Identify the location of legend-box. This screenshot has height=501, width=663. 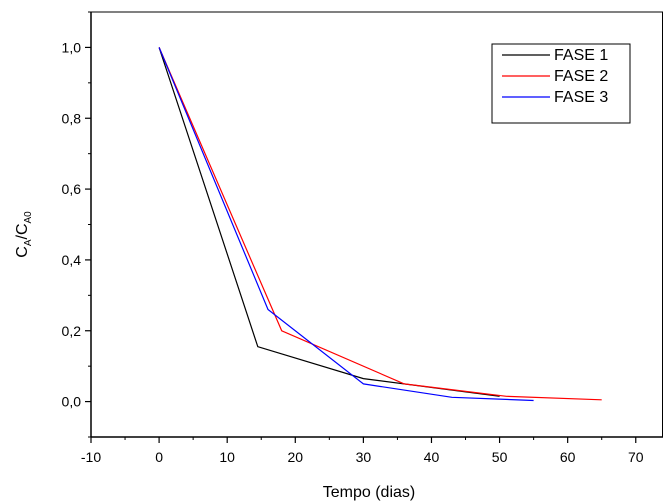
(561, 83).